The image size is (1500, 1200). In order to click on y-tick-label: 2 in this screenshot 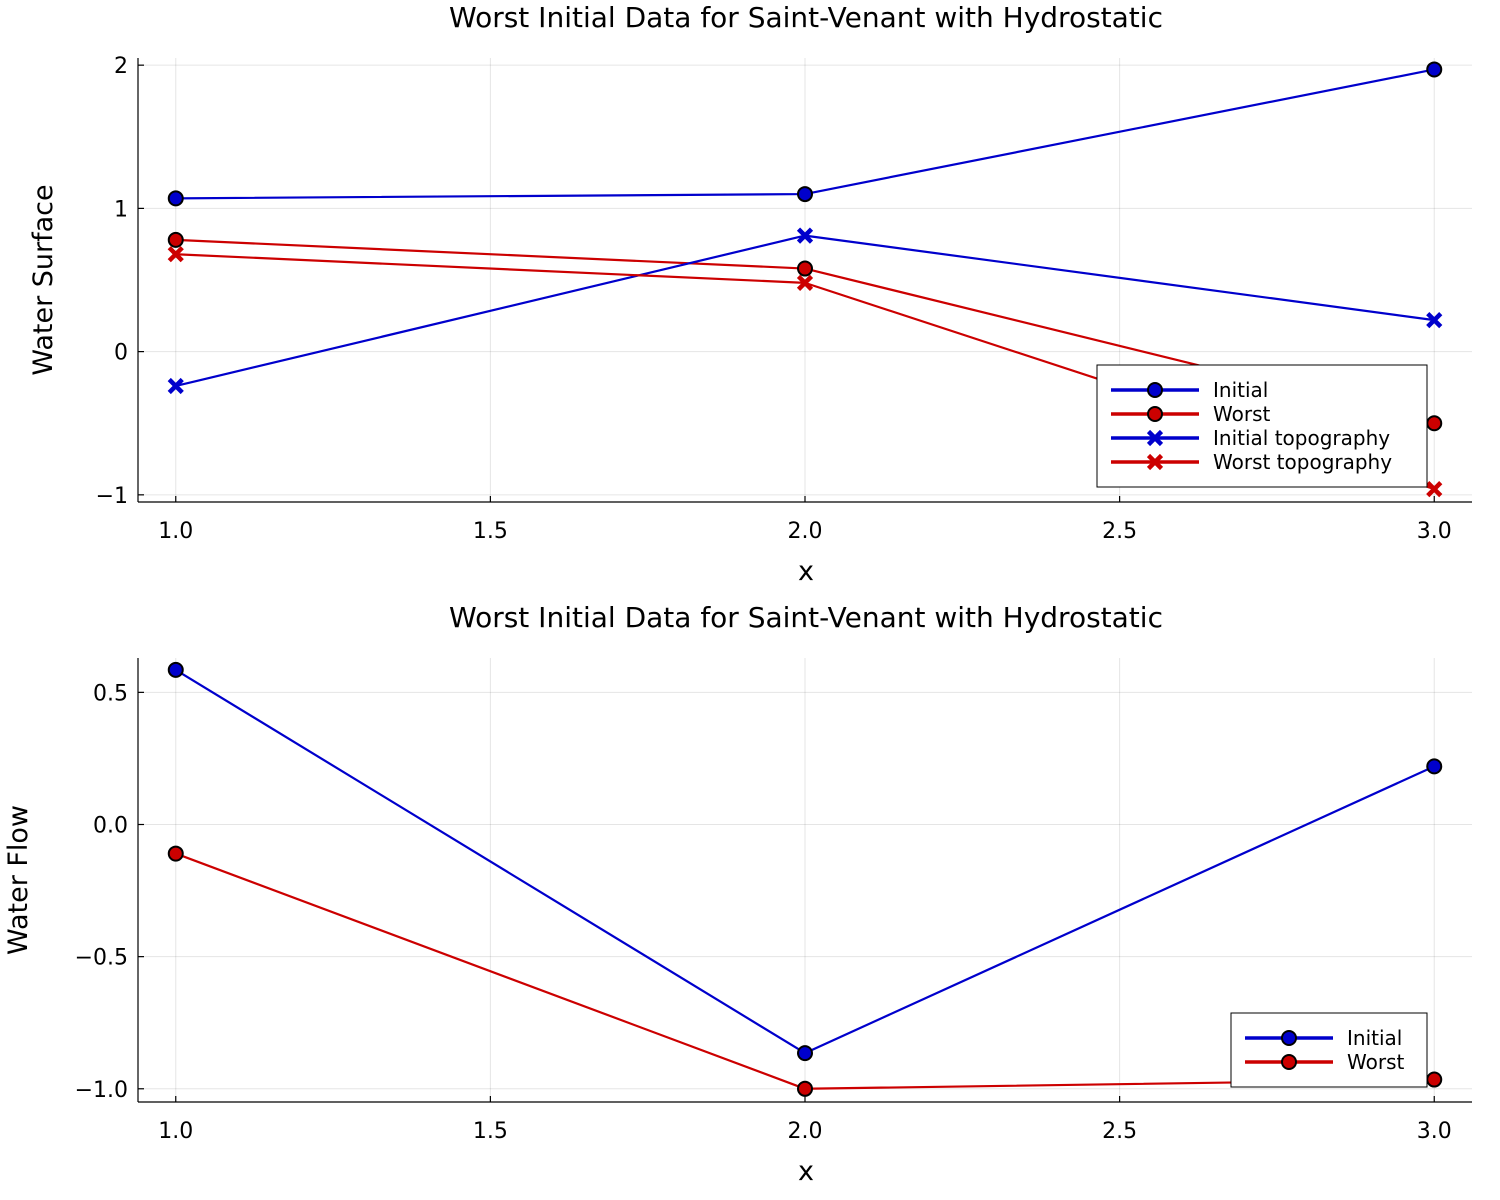, I will do `click(121, 66)`.